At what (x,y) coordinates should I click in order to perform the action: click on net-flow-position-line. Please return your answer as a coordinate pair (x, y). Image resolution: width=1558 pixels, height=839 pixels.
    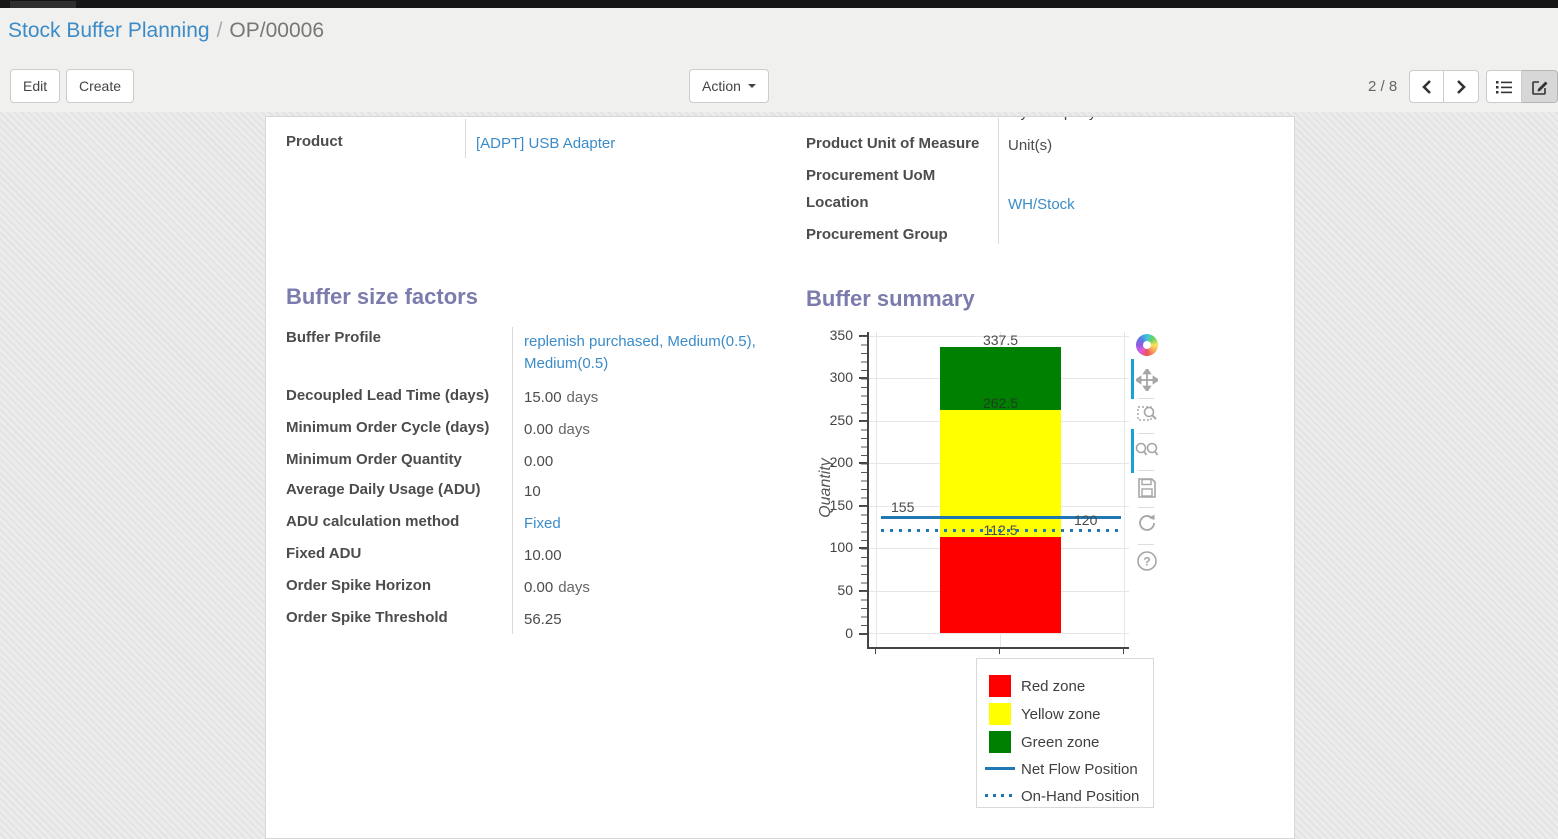
    Looking at the image, I should click on (1001, 517).